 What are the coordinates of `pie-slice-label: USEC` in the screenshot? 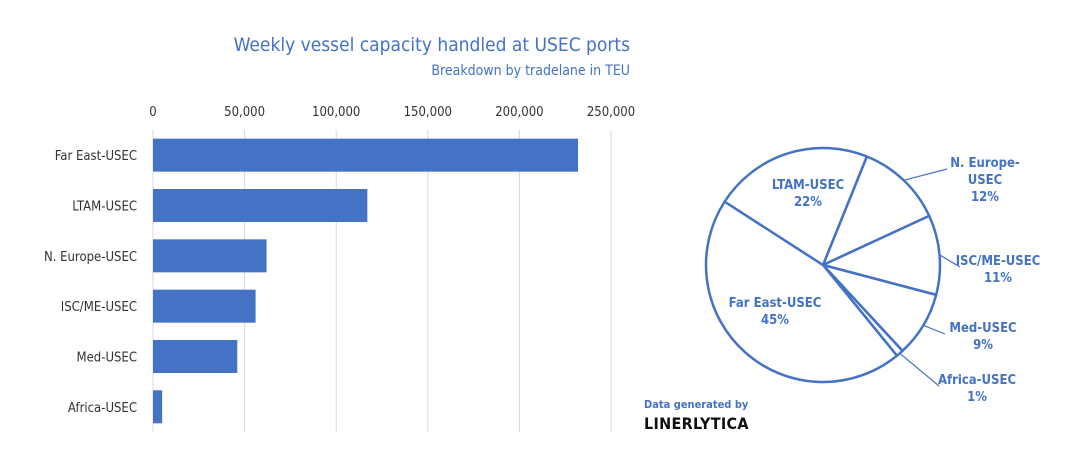 It's located at (985, 180).